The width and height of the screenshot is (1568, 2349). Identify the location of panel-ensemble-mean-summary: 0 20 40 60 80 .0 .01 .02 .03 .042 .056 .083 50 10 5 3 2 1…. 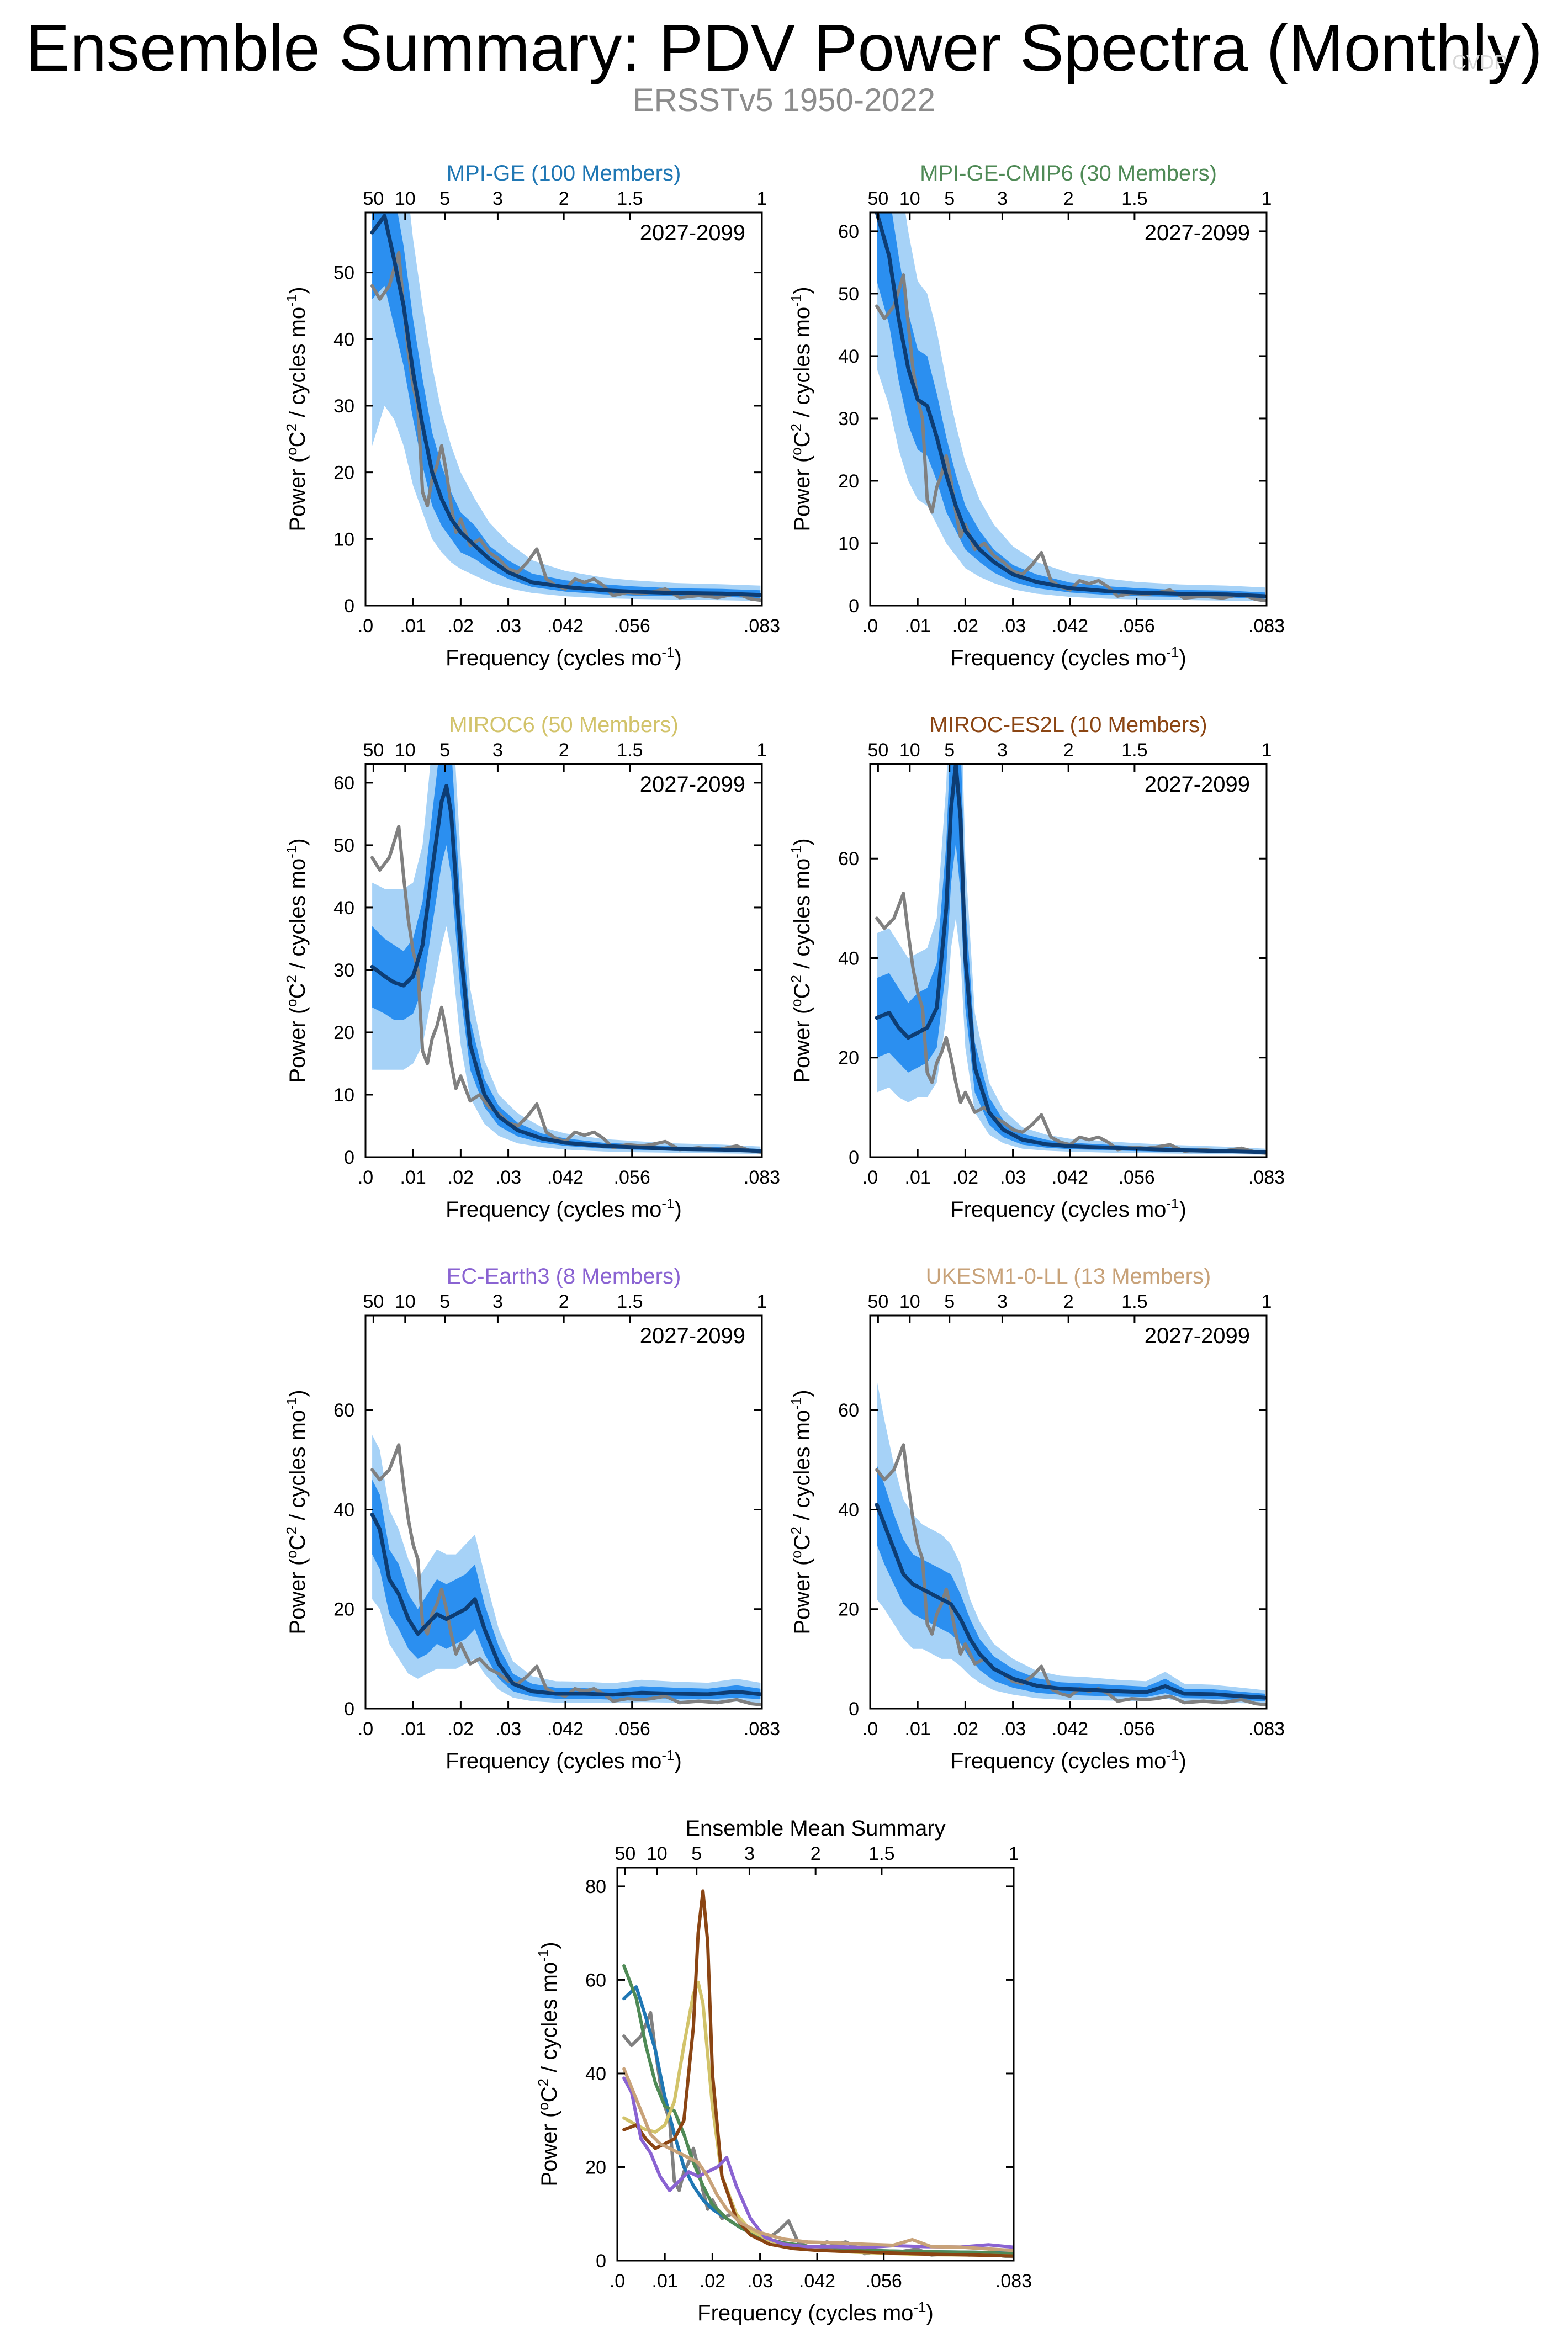
(784, 2071).